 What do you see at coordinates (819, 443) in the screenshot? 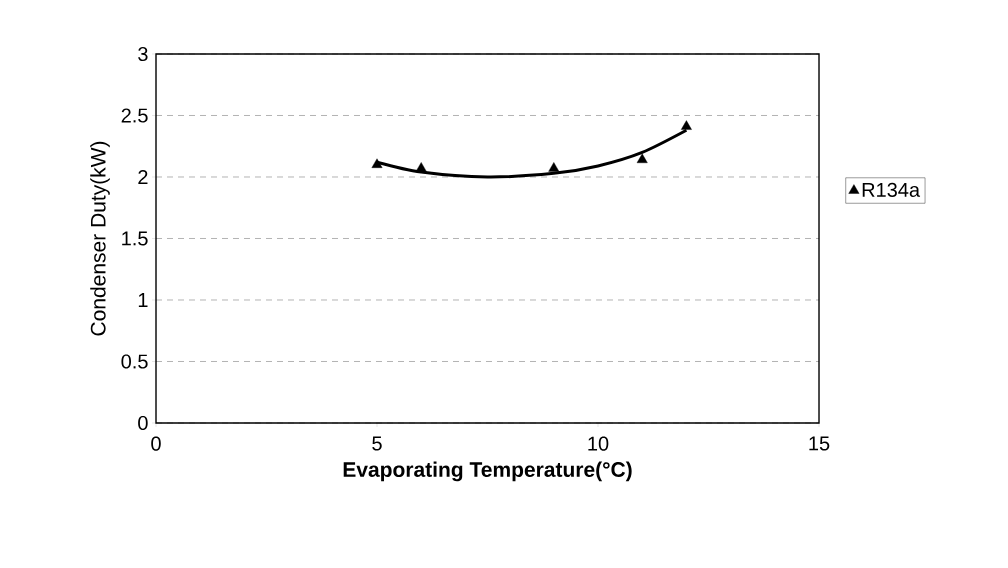
I see `x-tick-label: 15` at bounding box center [819, 443].